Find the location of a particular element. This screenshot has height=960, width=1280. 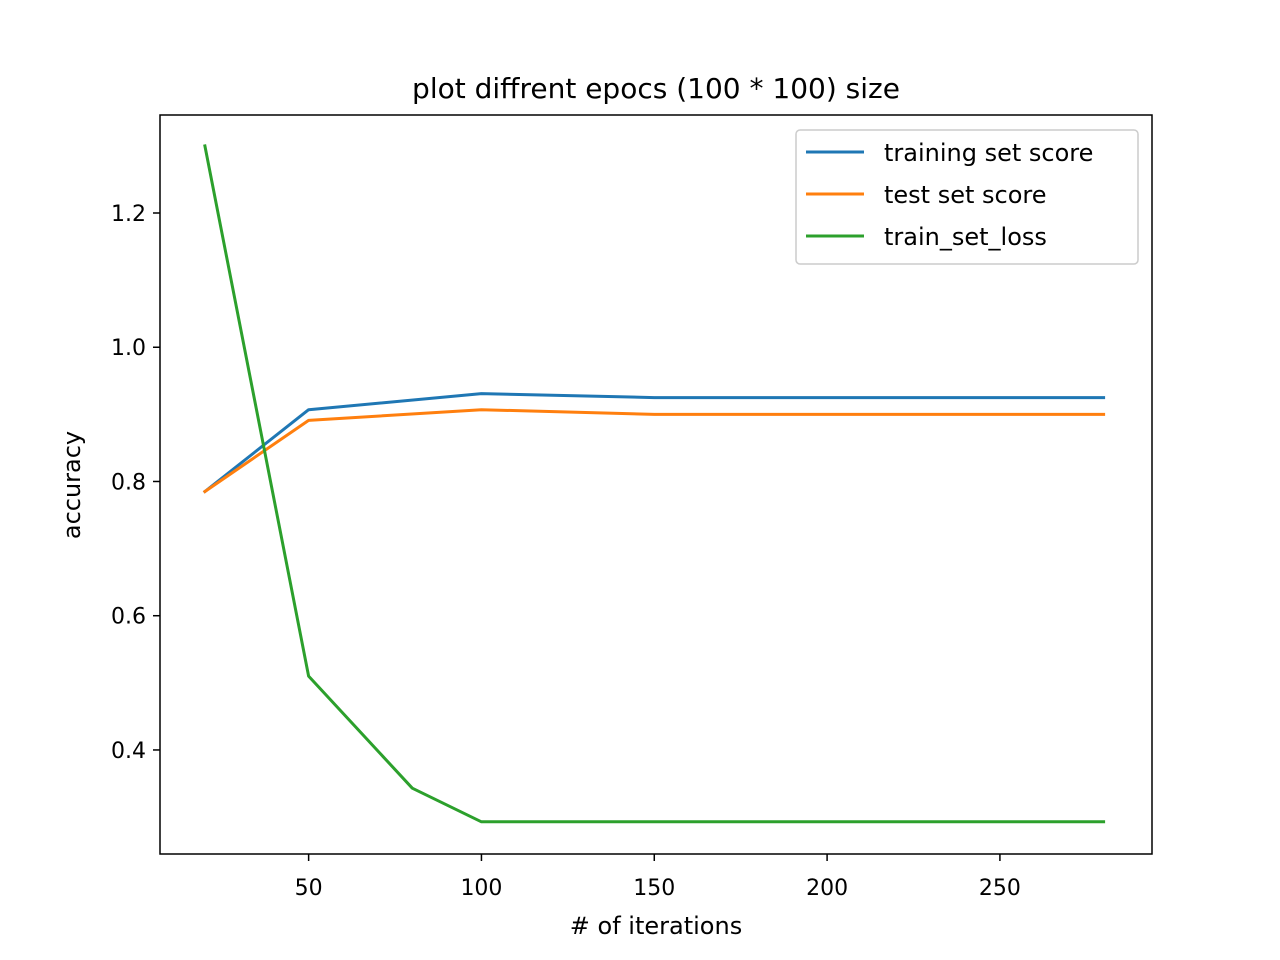

x-tick-label: 100 is located at coordinates (481, 888).